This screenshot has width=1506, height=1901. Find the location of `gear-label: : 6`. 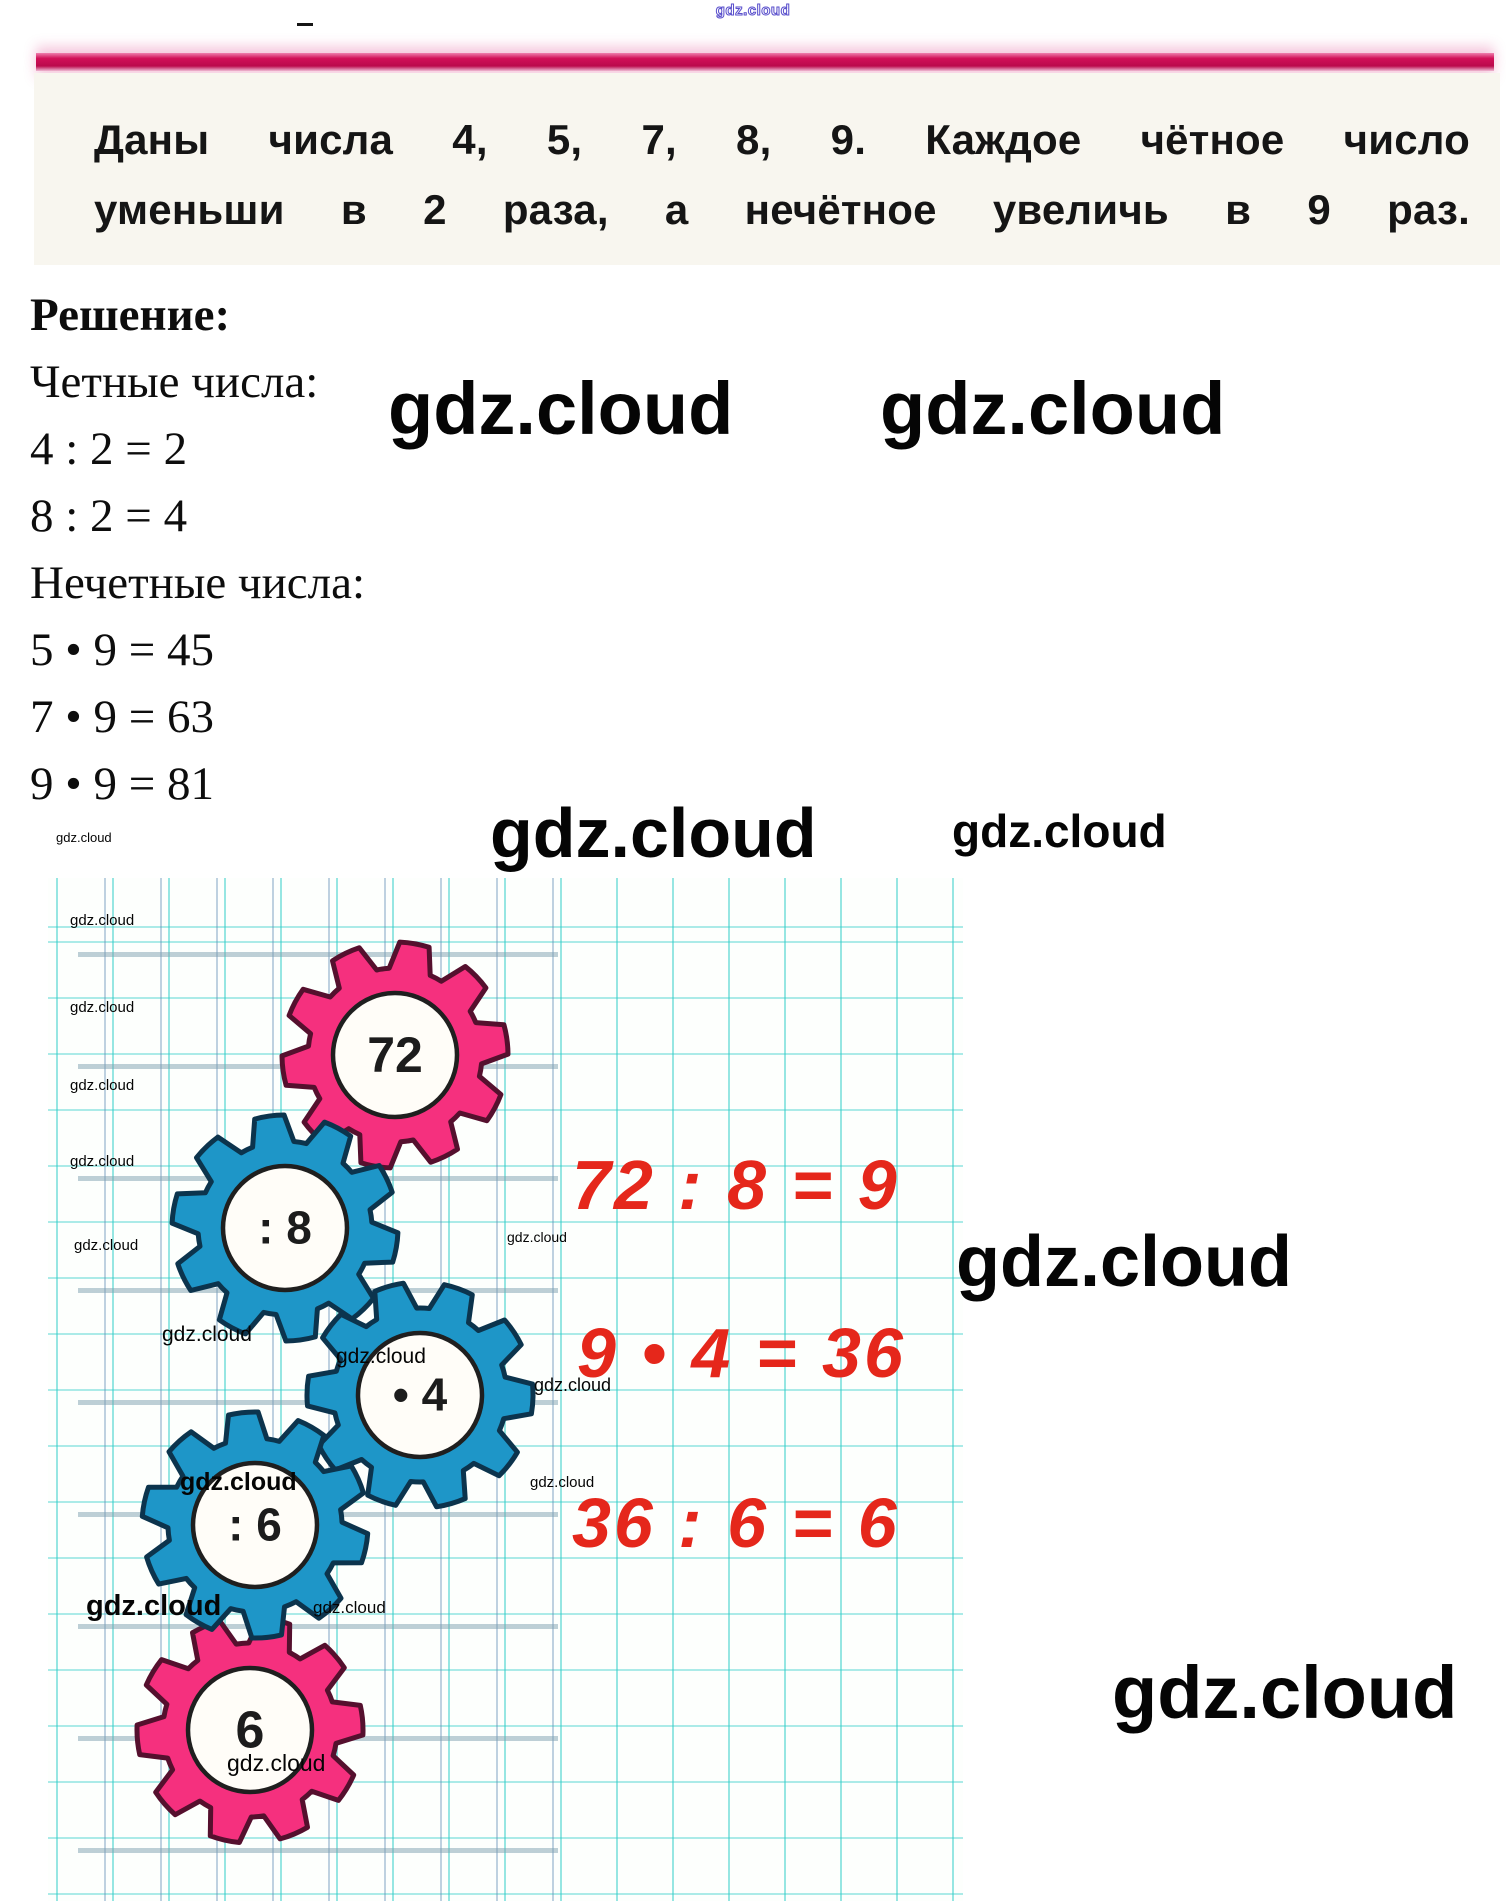

gear-label: : 6 is located at coordinates (255, 1525).